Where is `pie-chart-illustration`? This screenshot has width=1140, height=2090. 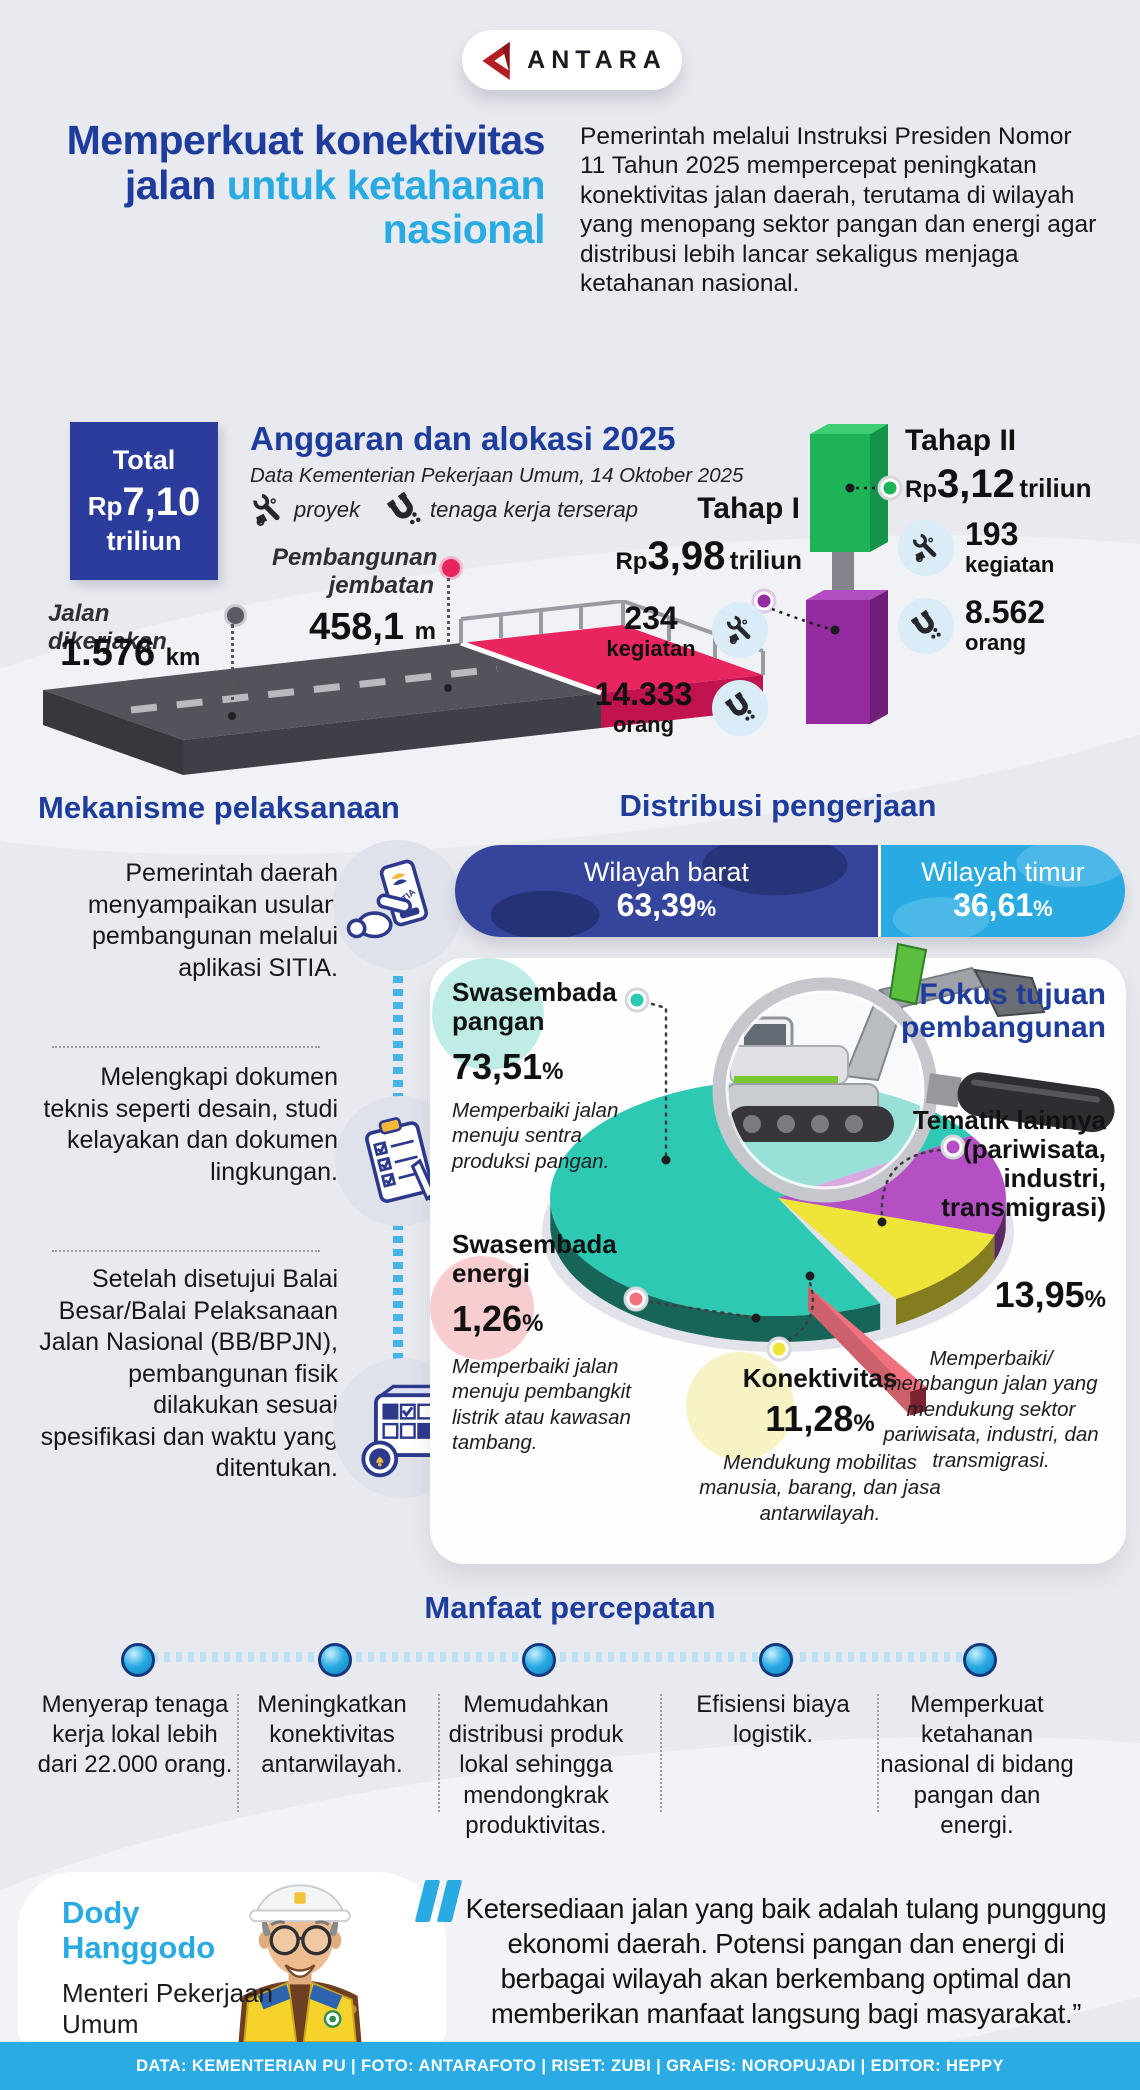
pie-chart-illustration is located at coordinates (828, 1179).